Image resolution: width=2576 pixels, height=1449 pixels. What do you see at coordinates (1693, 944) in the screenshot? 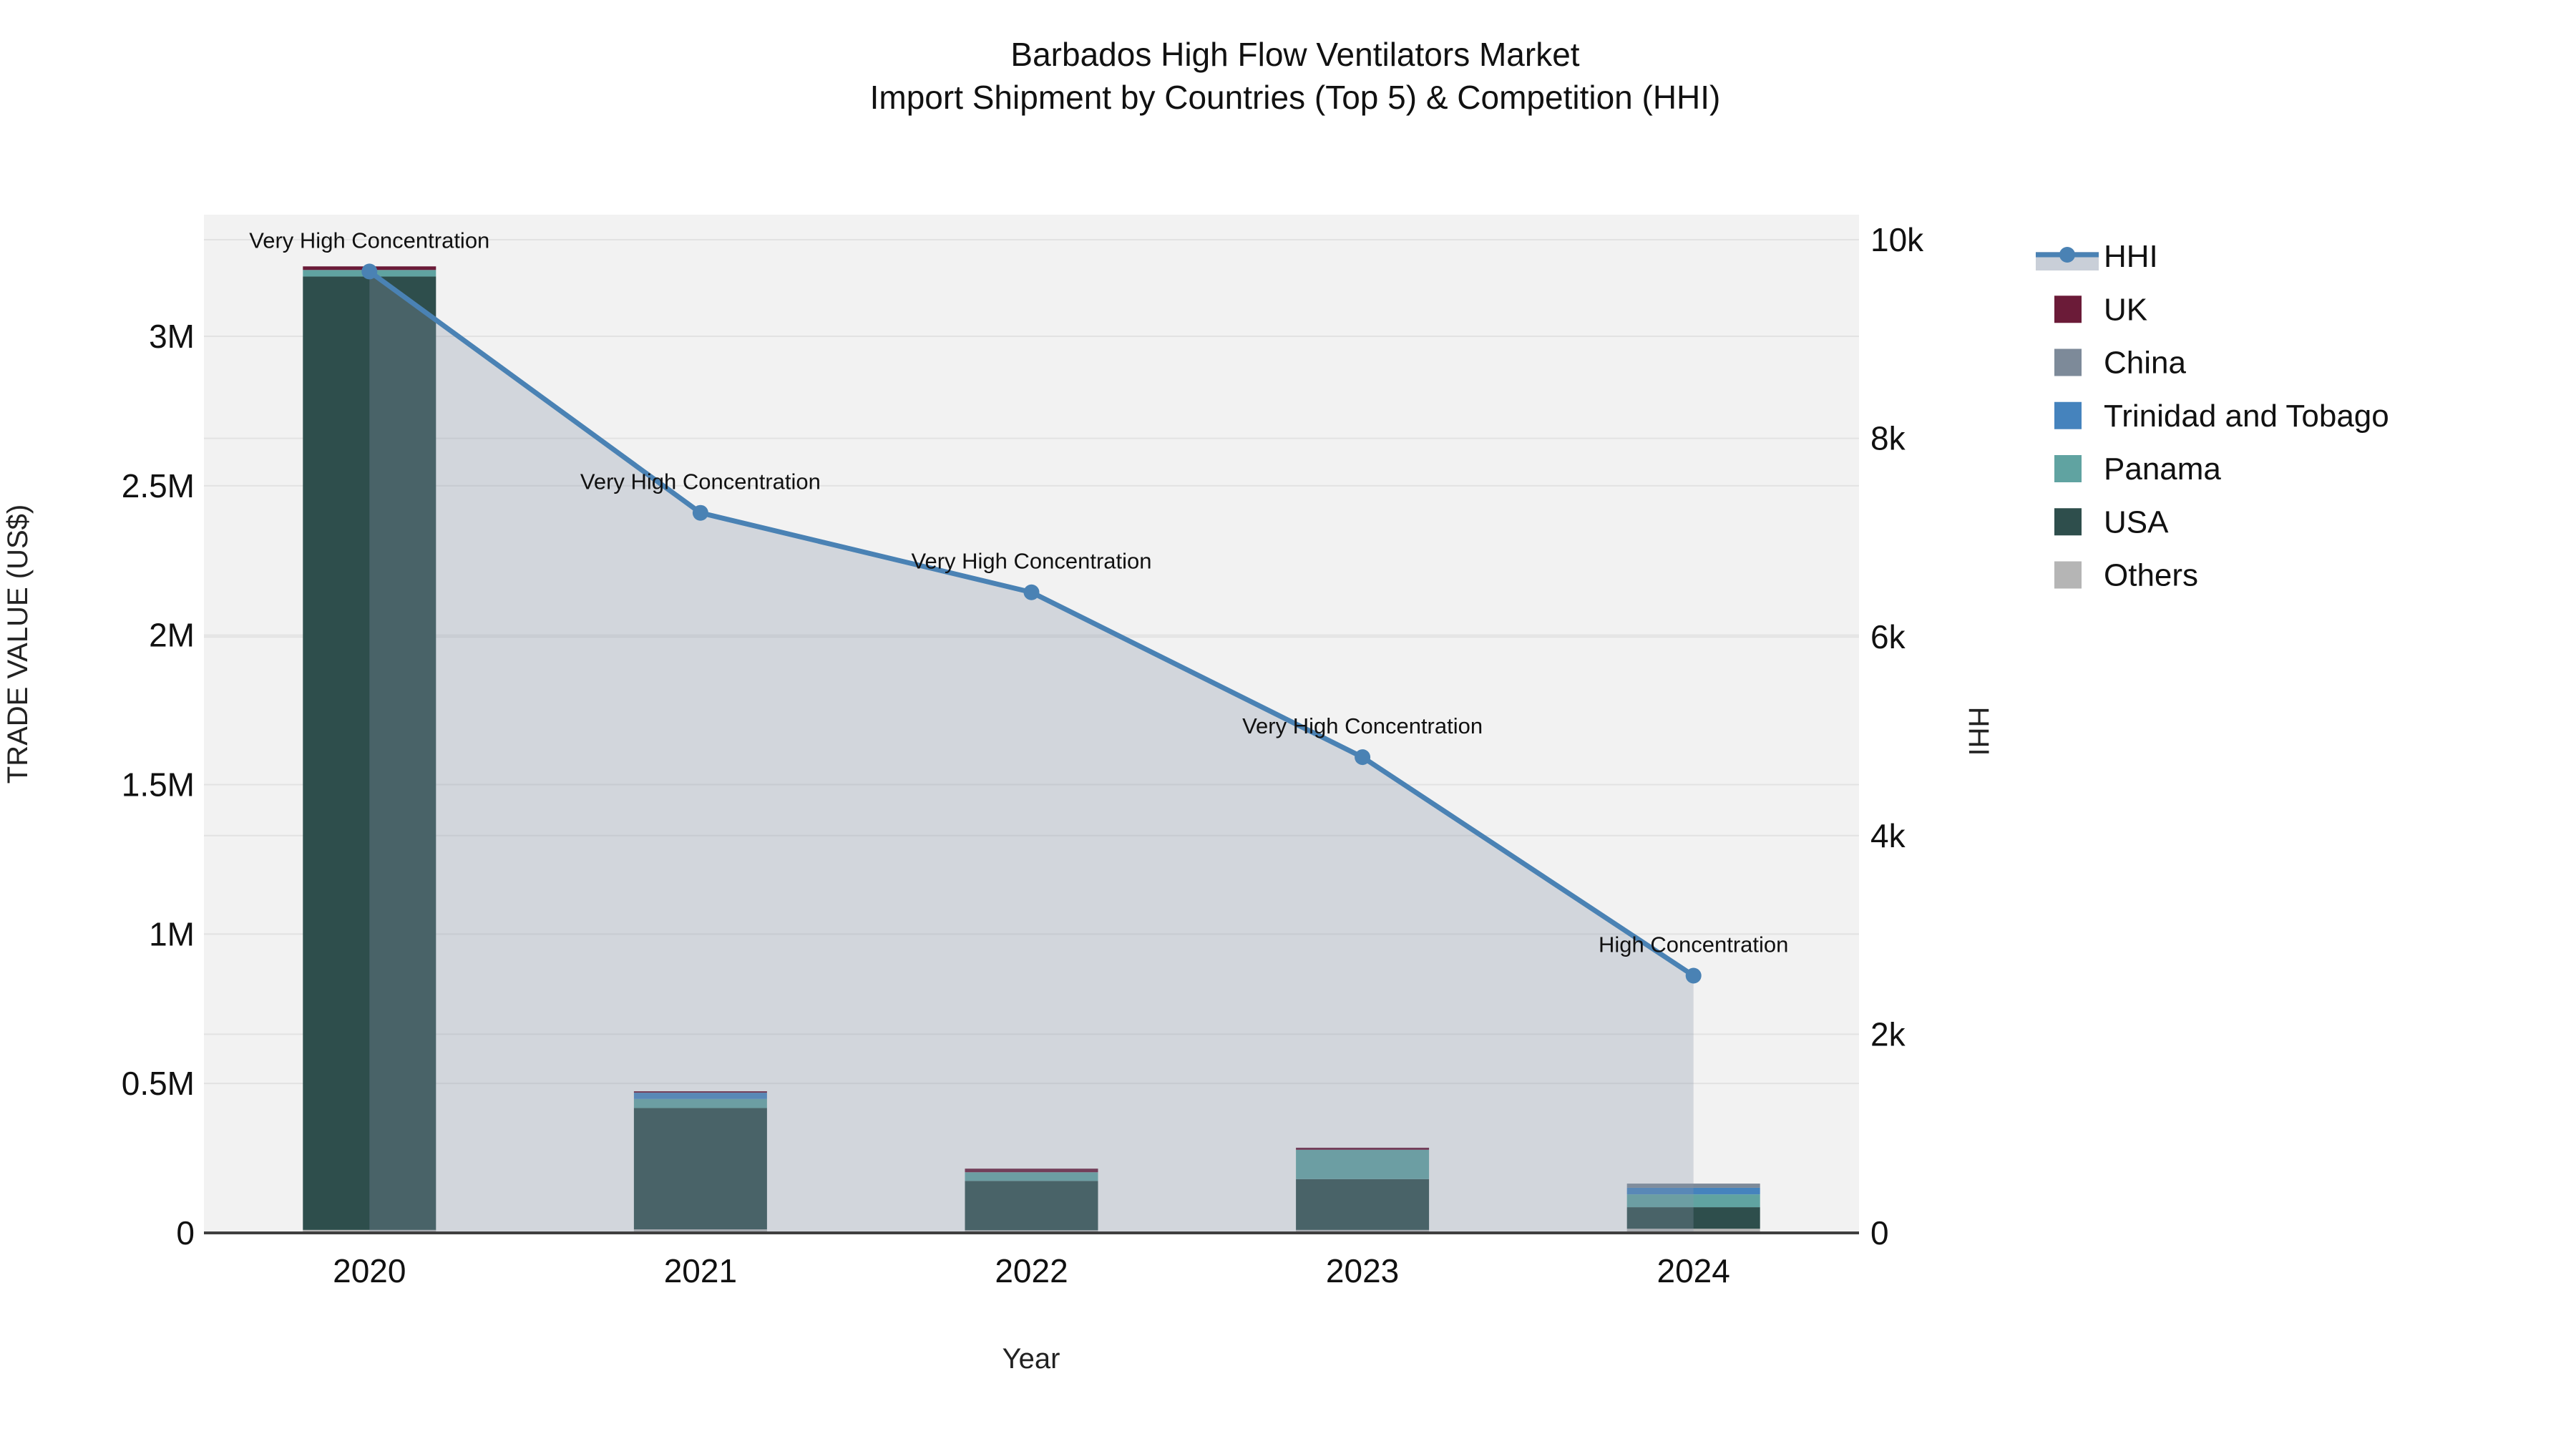
I see `annotation-2024: High Concentration` at bounding box center [1693, 944].